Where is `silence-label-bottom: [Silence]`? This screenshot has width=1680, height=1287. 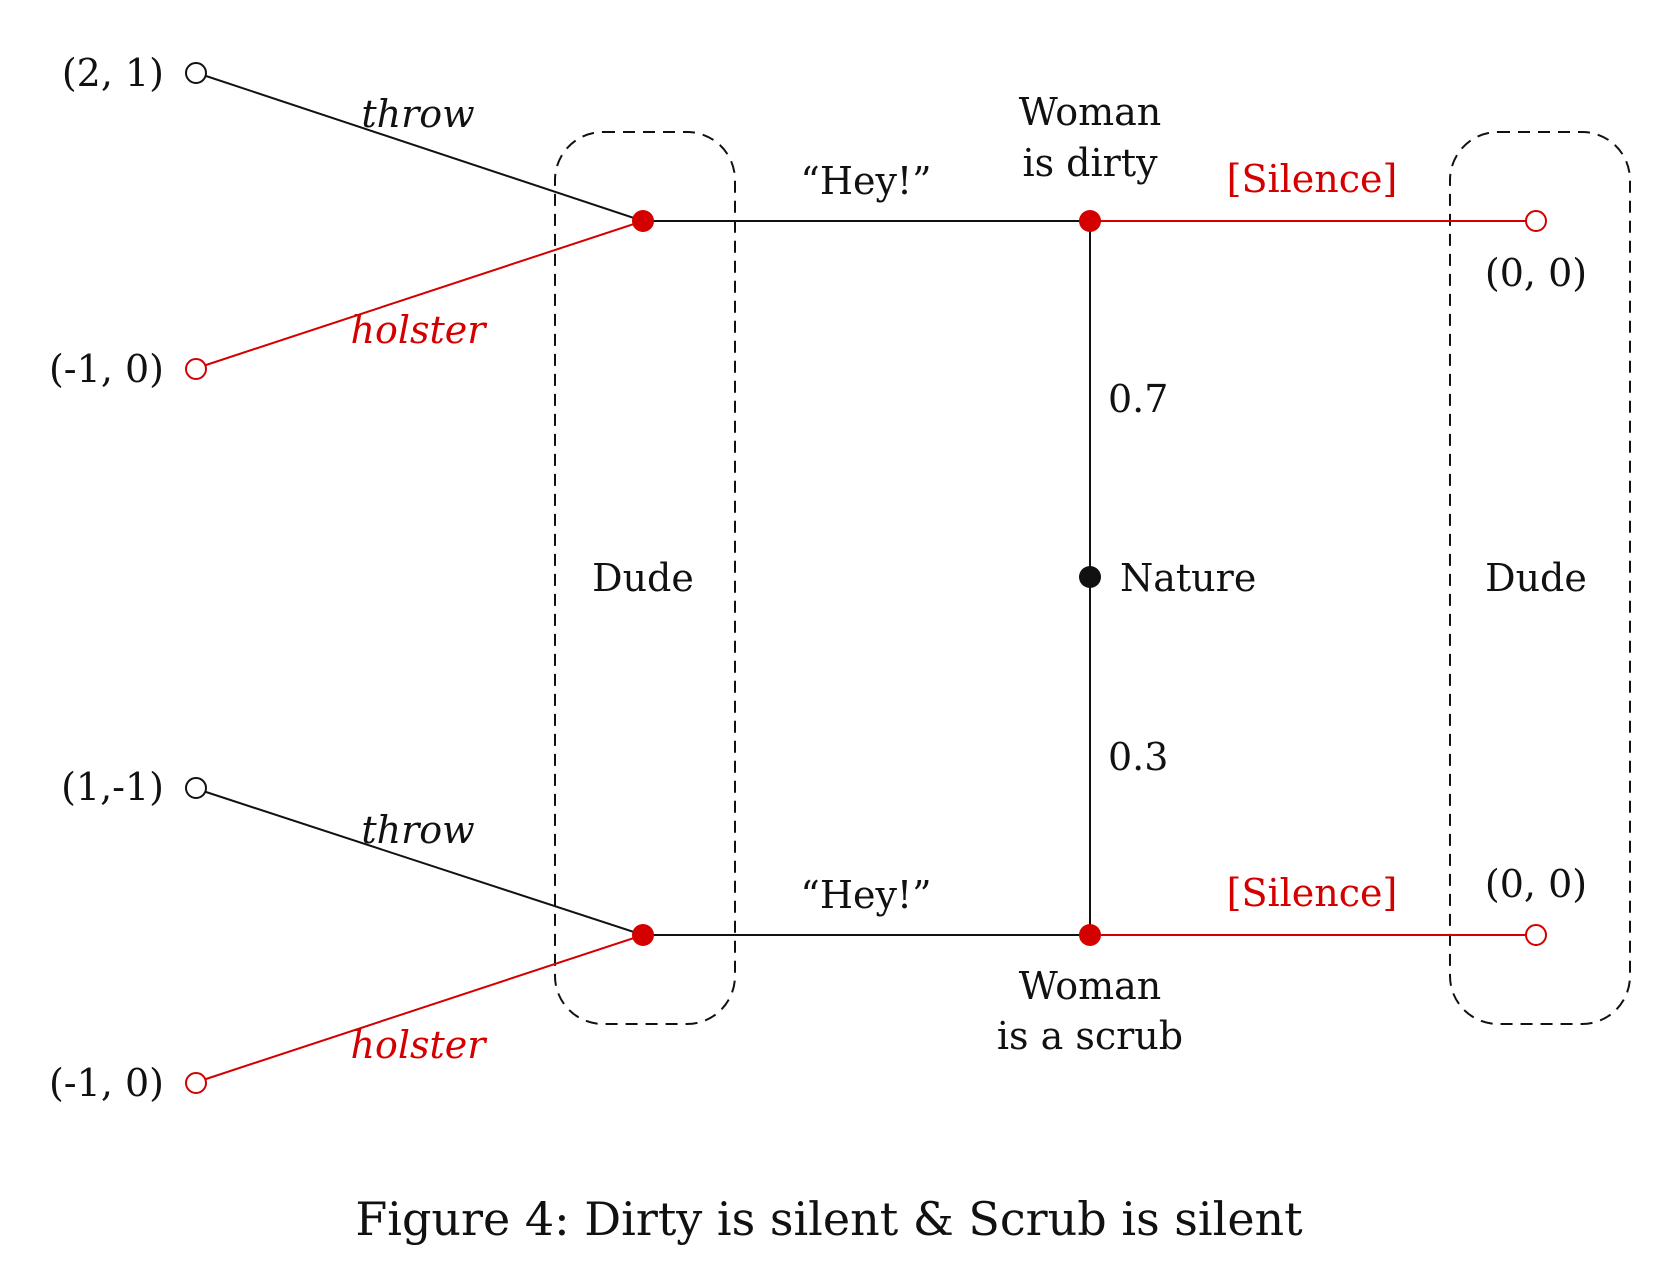 silence-label-bottom: [Silence] is located at coordinates (1312, 893).